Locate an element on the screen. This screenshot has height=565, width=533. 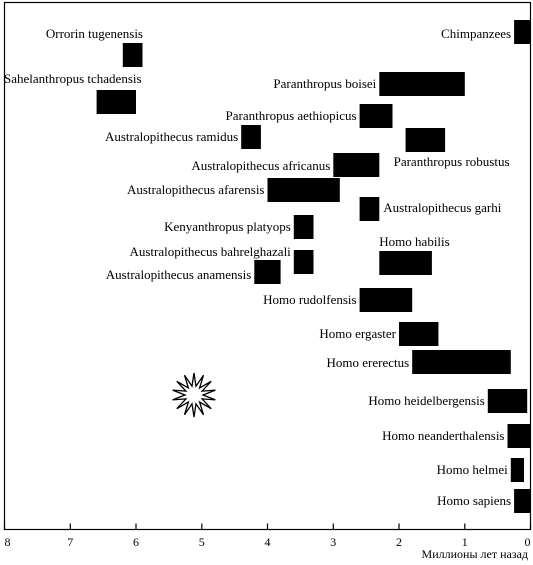
species-label: Orrorin tugenensis is located at coordinates (94, 33).